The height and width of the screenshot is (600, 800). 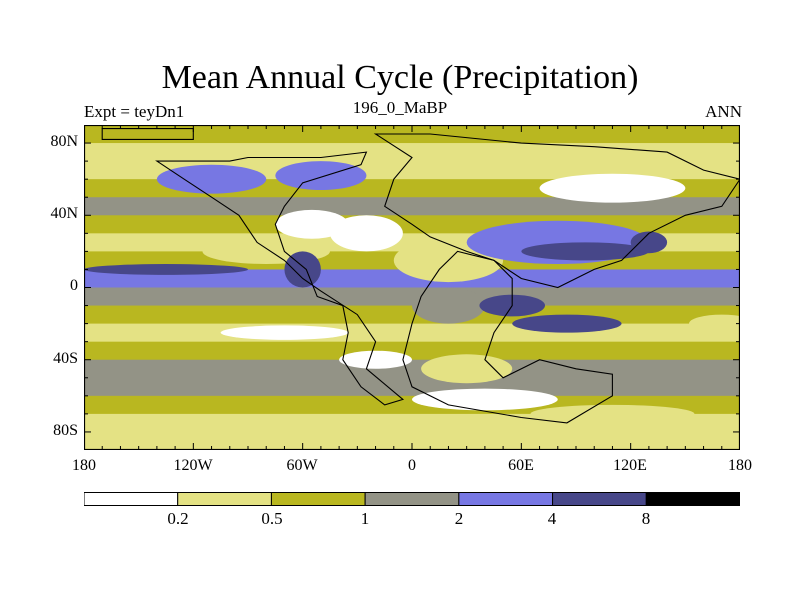 I want to click on y-tick-label-40n: 40N, so click(x=64, y=213).